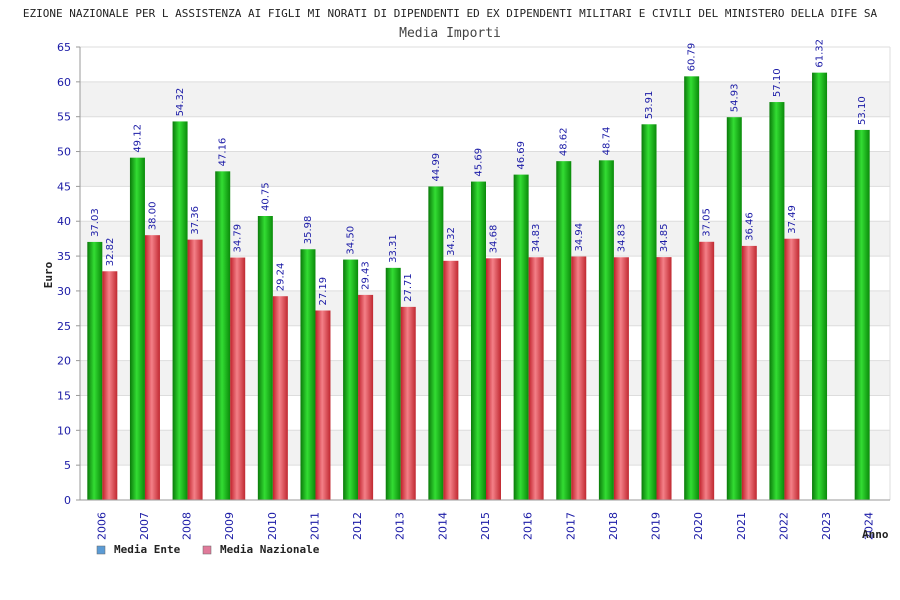  What do you see at coordinates (64, 82) in the screenshot?
I see `y-tick-label: 60` at bounding box center [64, 82].